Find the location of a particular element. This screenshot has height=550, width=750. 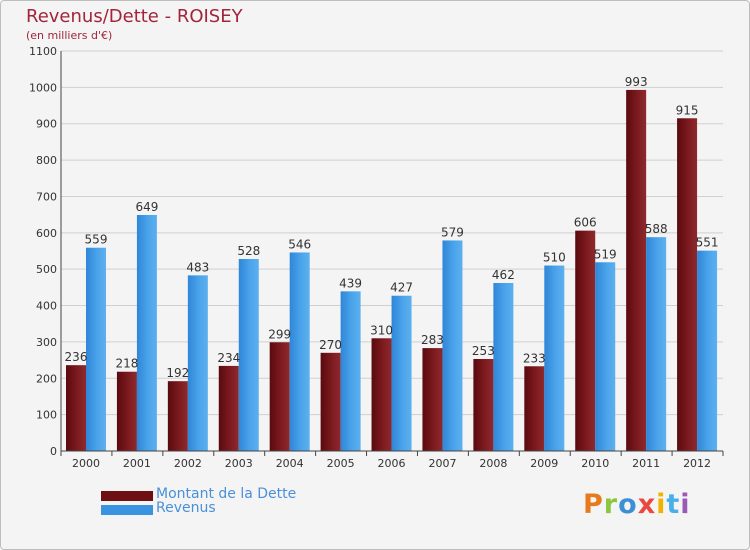

y-tick-label: 800 is located at coordinates (46, 160).